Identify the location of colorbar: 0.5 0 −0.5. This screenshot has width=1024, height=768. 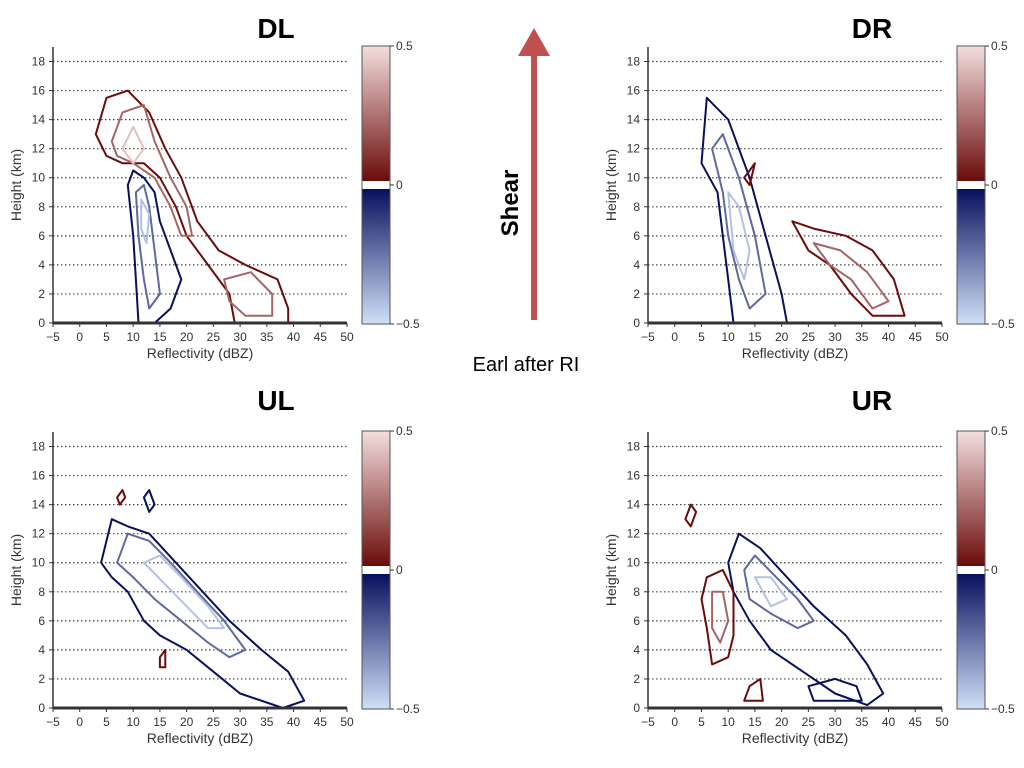
(390, 185).